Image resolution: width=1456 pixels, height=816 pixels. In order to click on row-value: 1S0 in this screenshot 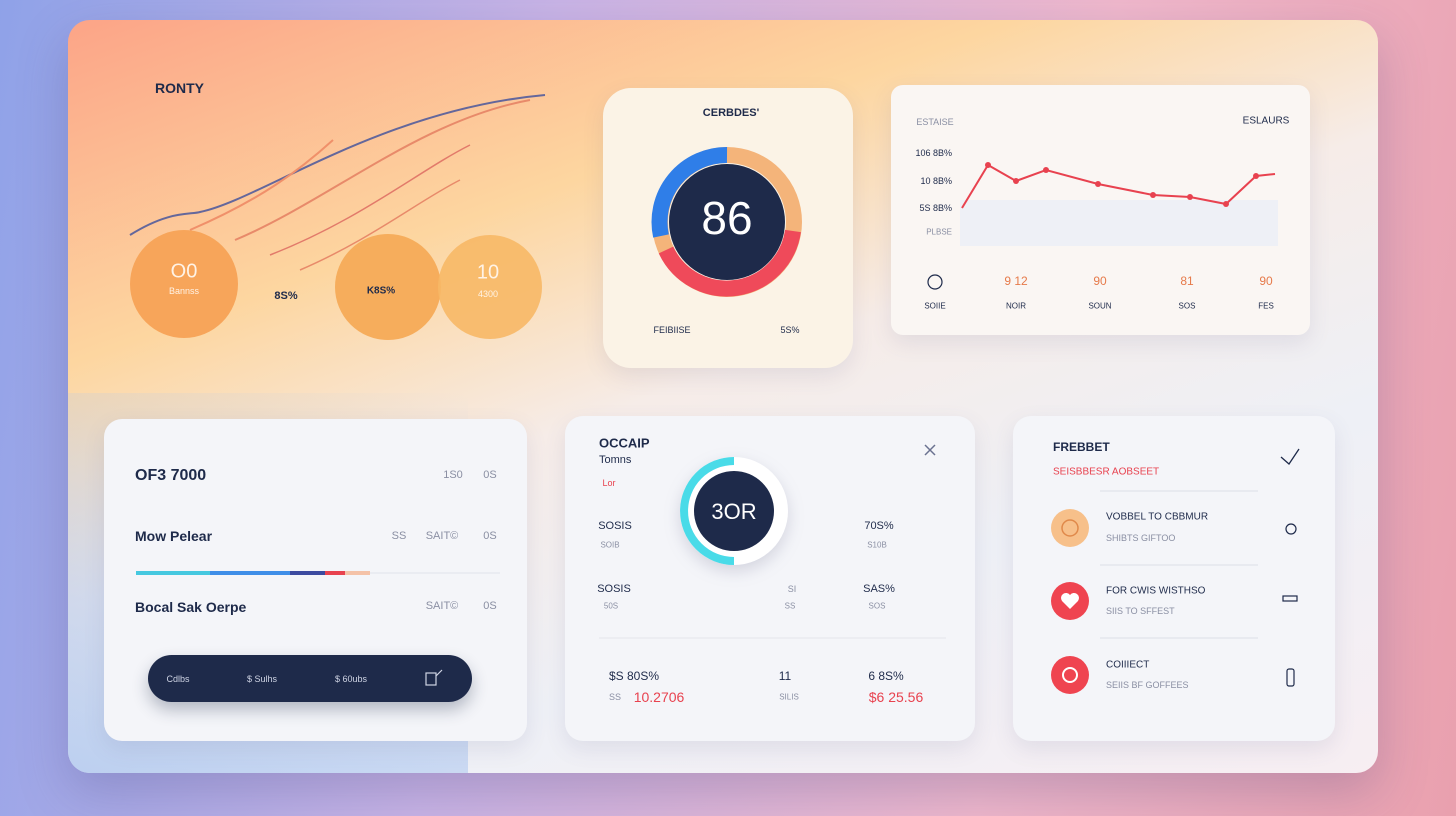, I will do `click(453, 475)`.